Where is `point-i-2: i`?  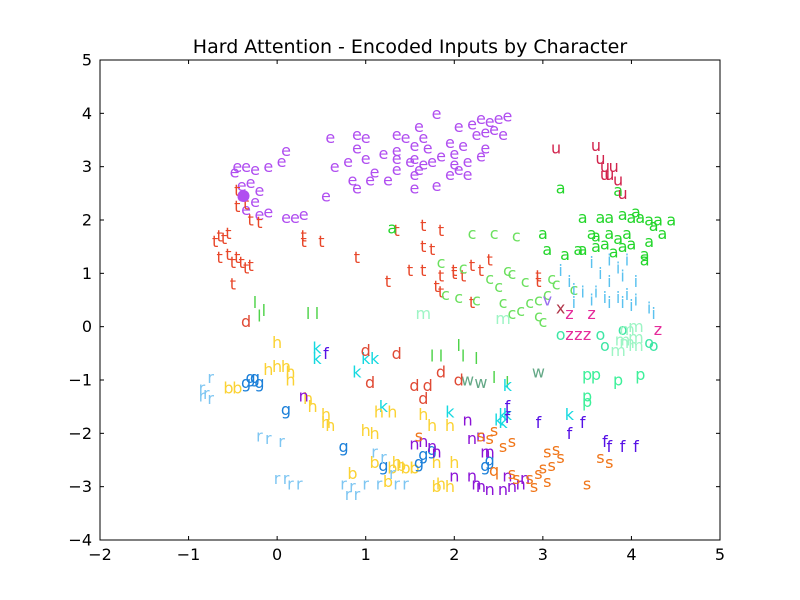
point-i-2: i is located at coordinates (574, 289).